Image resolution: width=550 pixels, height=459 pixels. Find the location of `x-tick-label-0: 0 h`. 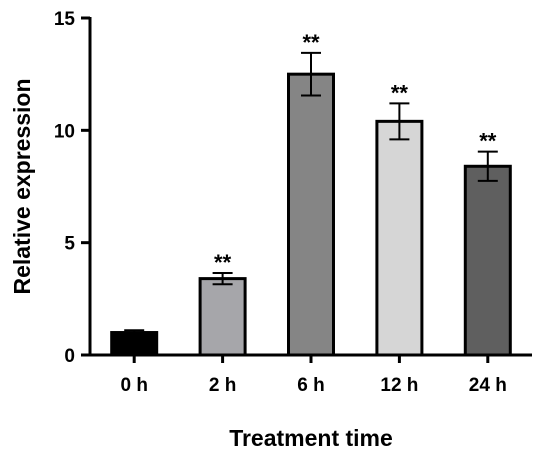

x-tick-label-0: 0 h is located at coordinates (133, 385).